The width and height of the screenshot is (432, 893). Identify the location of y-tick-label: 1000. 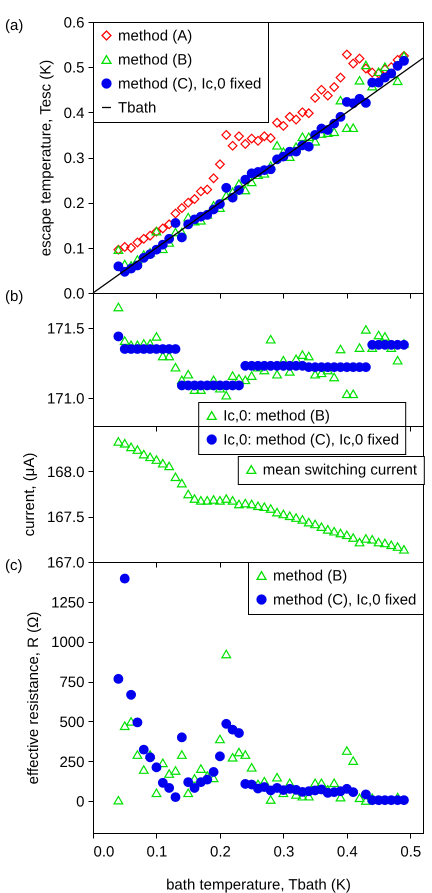
(67, 643).